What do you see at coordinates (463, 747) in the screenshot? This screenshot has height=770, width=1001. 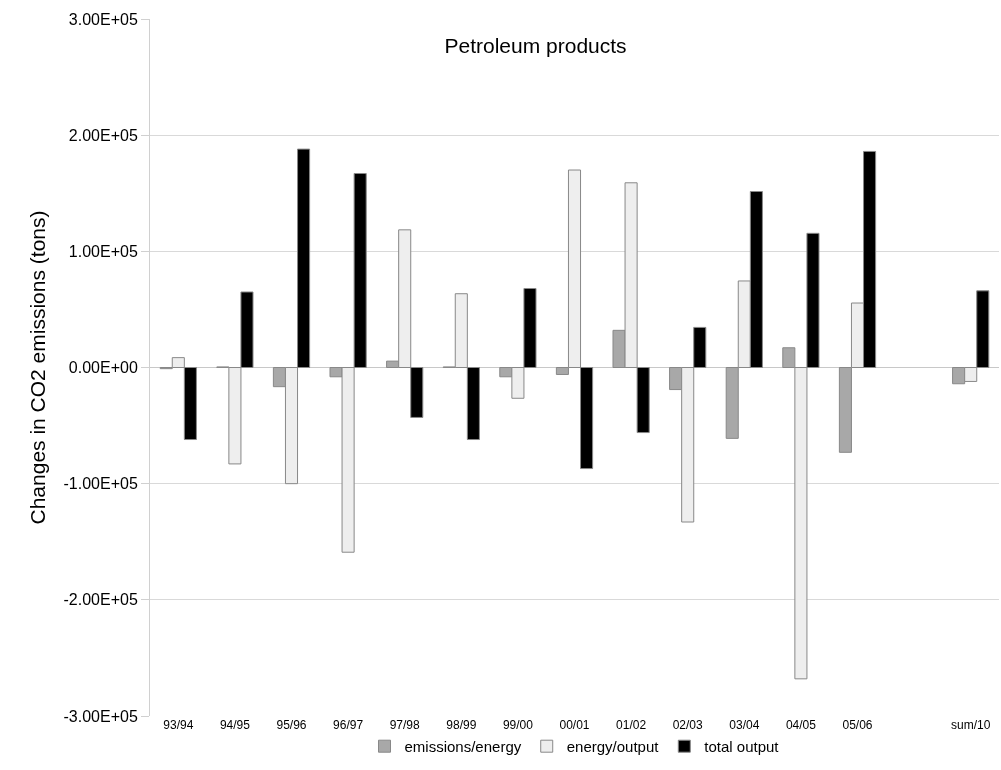 I see `legend-label: emissions/energy` at bounding box center [463, 747].